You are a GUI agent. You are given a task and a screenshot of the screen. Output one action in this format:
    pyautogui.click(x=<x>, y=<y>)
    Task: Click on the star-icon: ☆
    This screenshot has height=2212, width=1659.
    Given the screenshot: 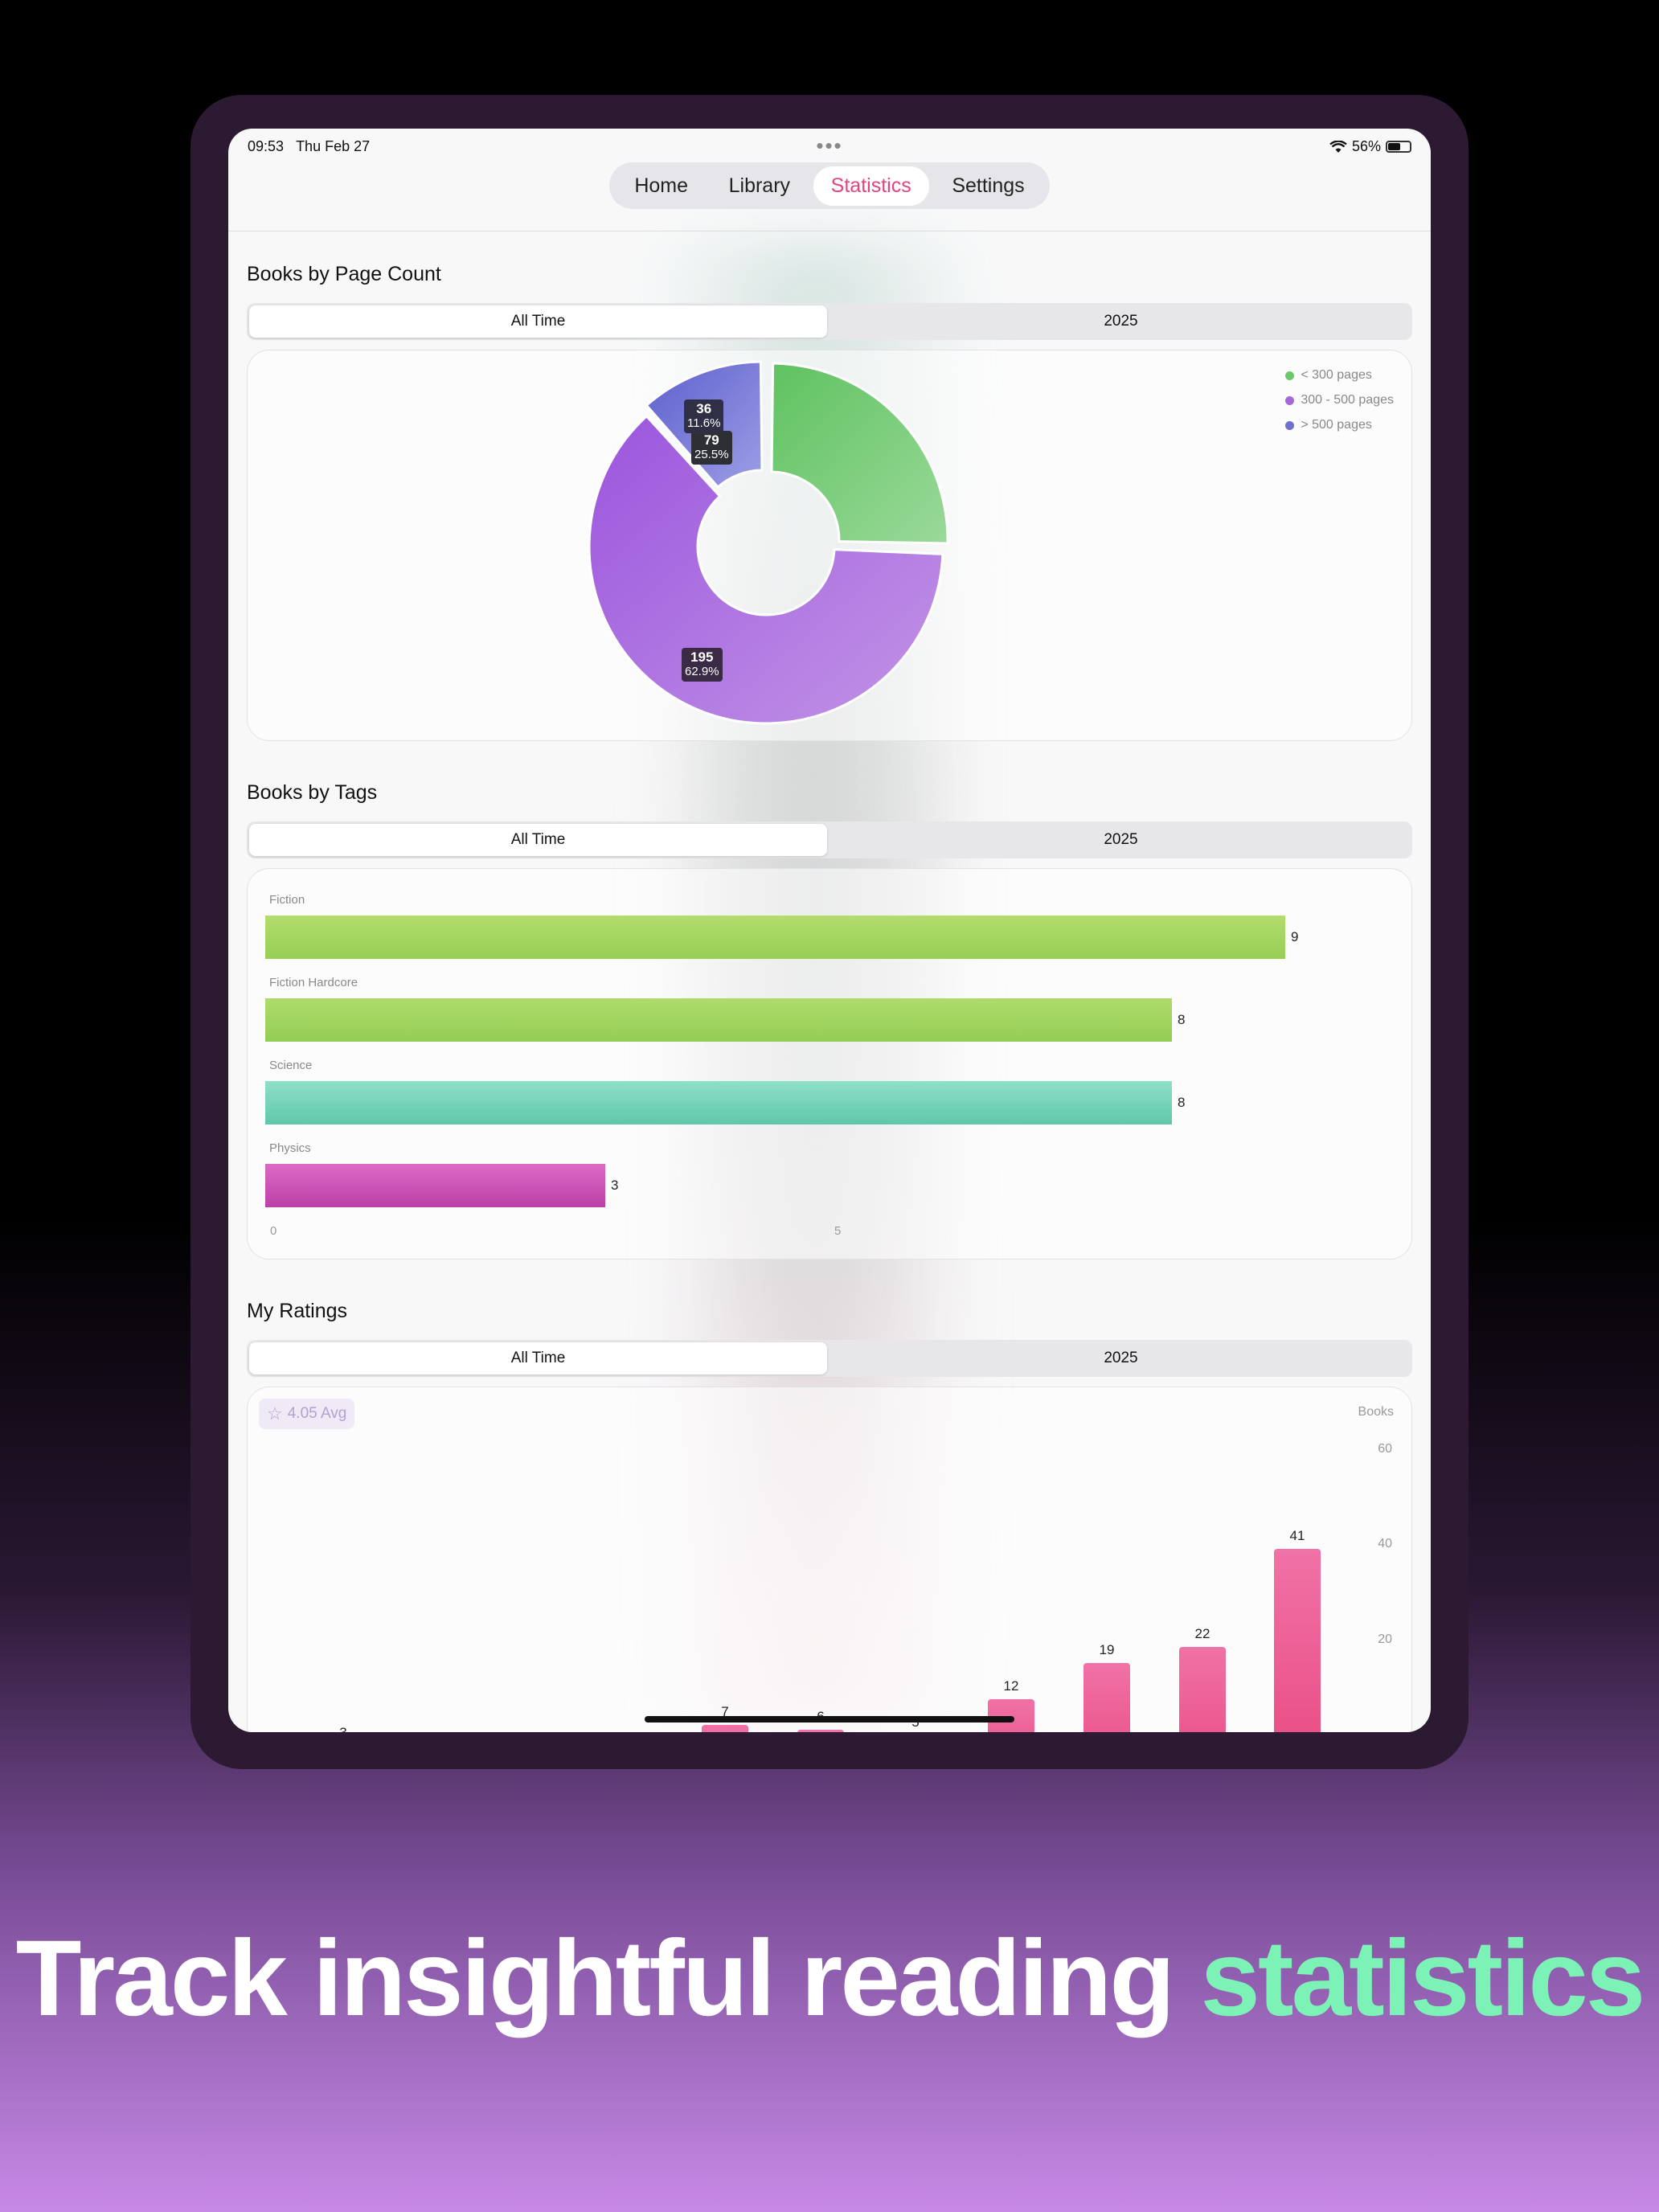 What is the action you would take?
    pyautogui.click(x=275, y=1413)
    